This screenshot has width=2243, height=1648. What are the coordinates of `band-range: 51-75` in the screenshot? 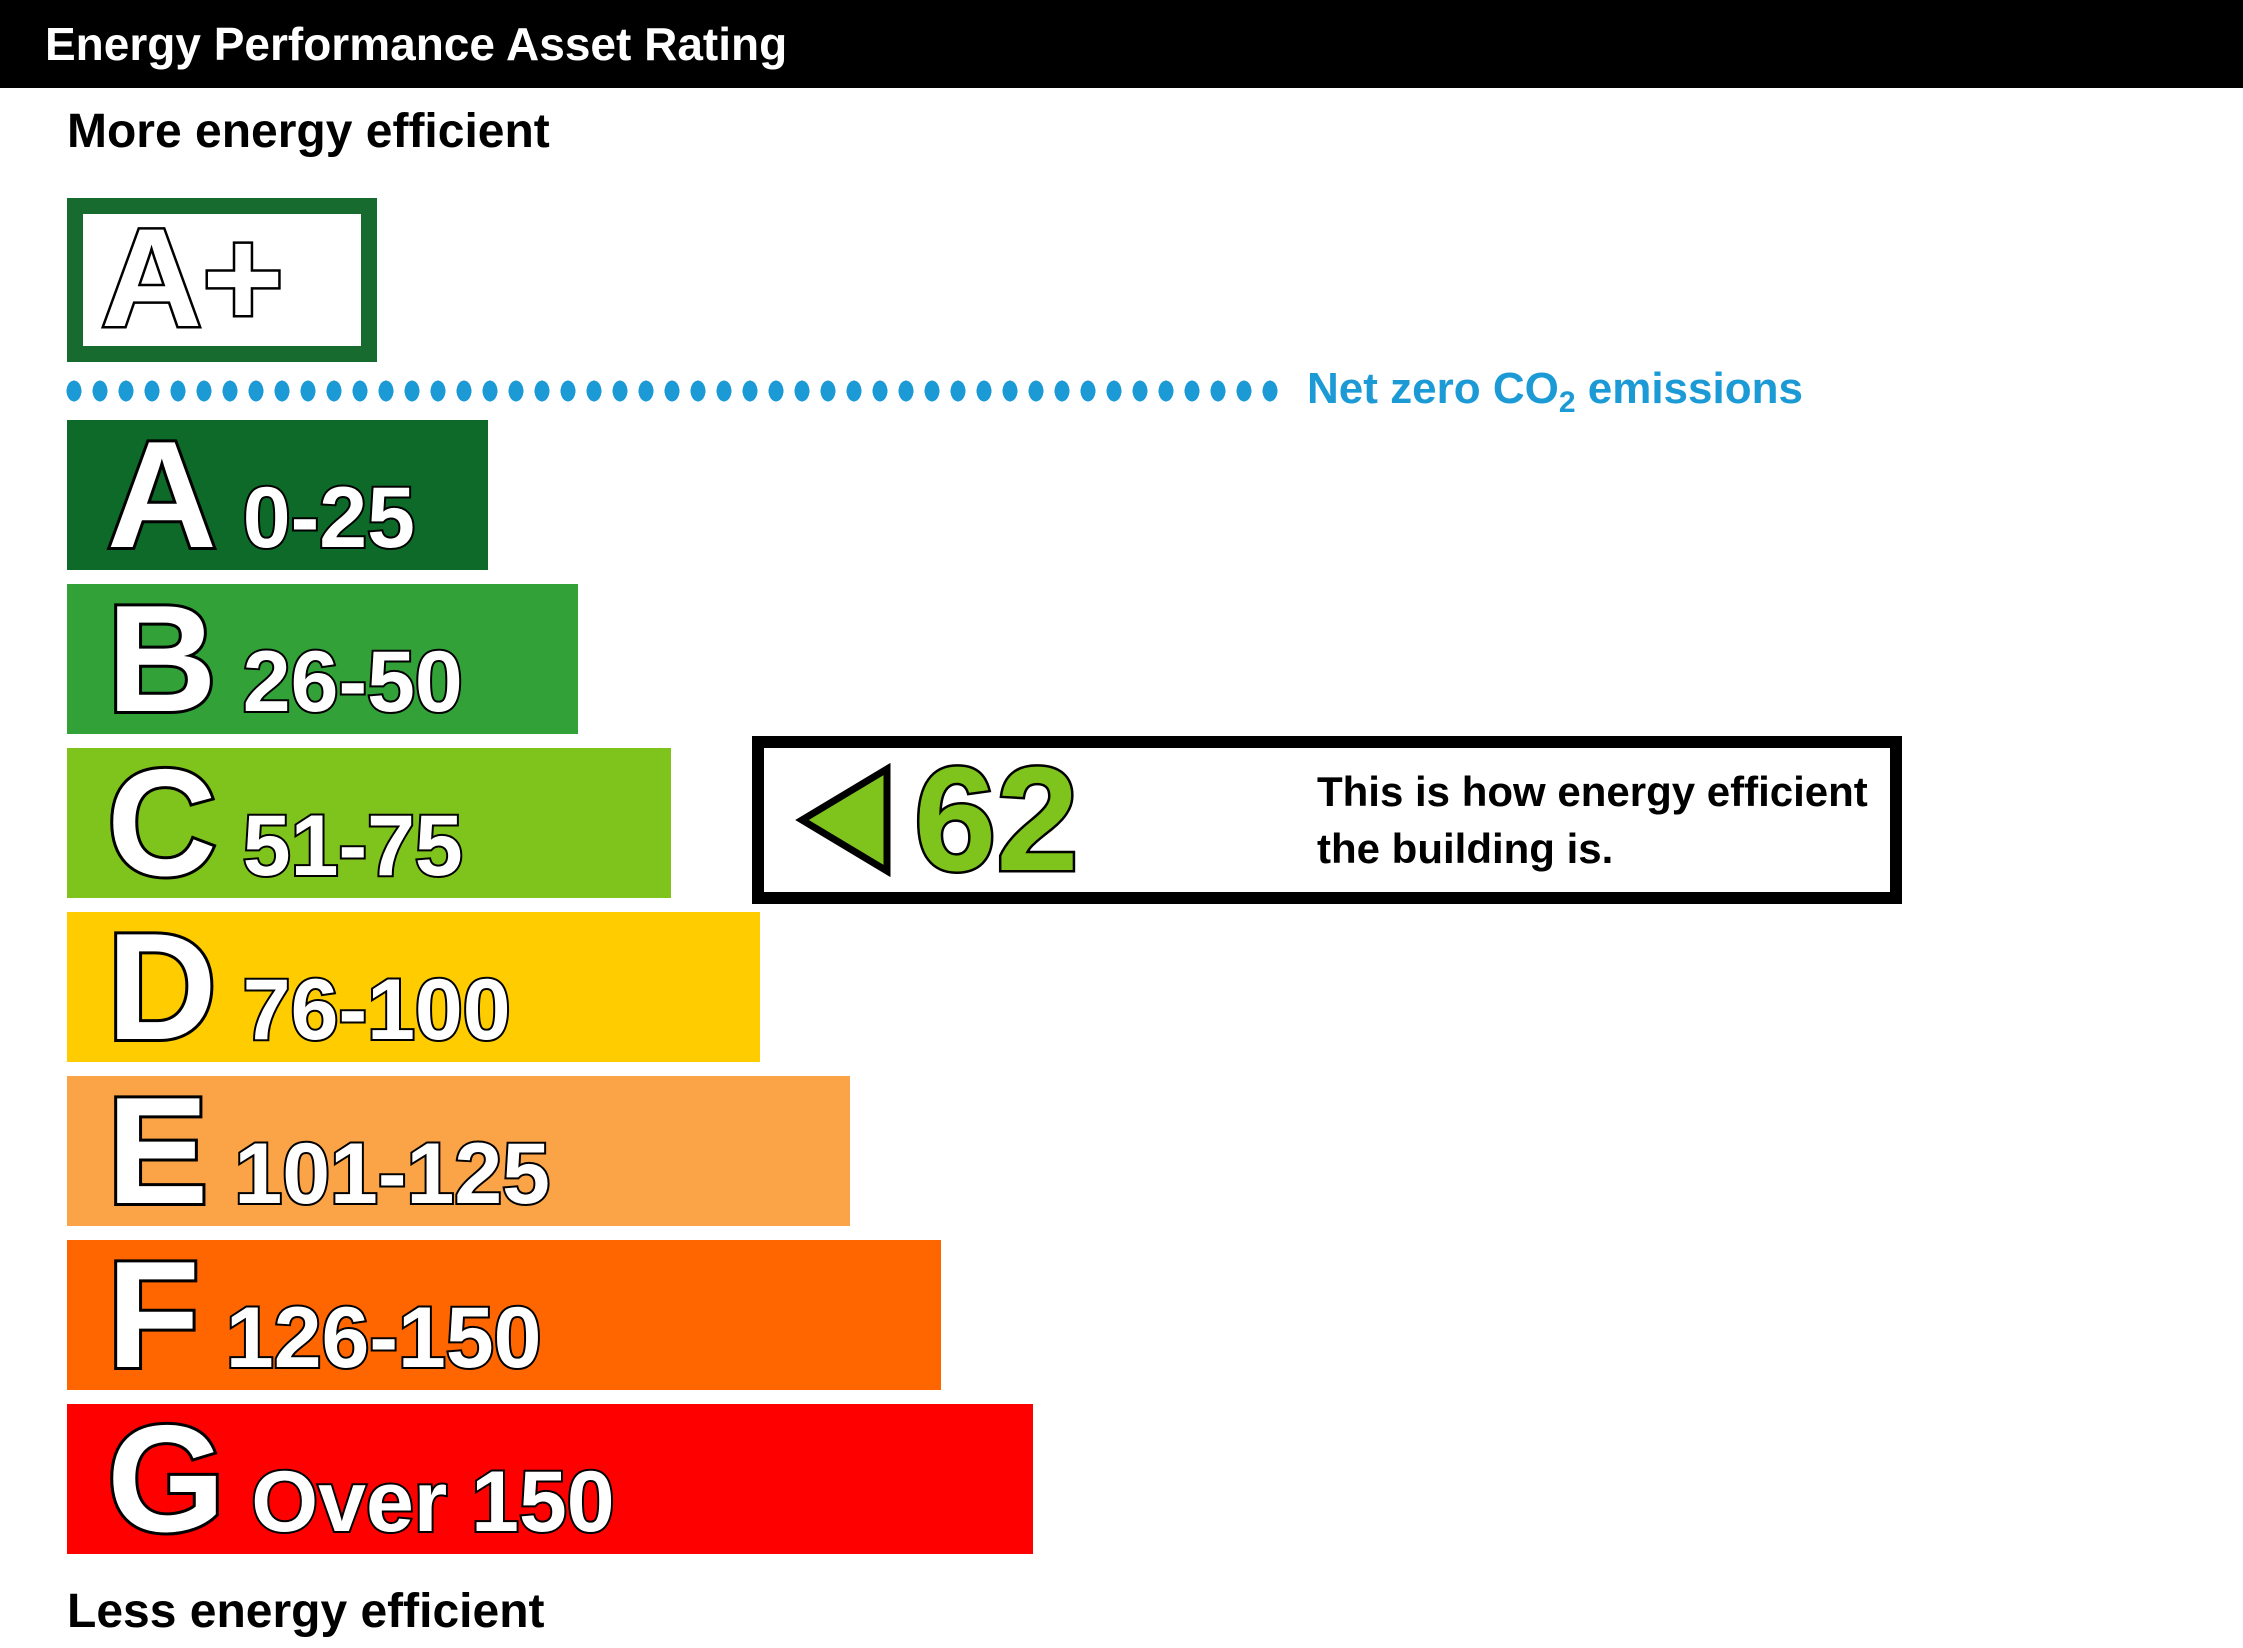 It's located at (353, 846).